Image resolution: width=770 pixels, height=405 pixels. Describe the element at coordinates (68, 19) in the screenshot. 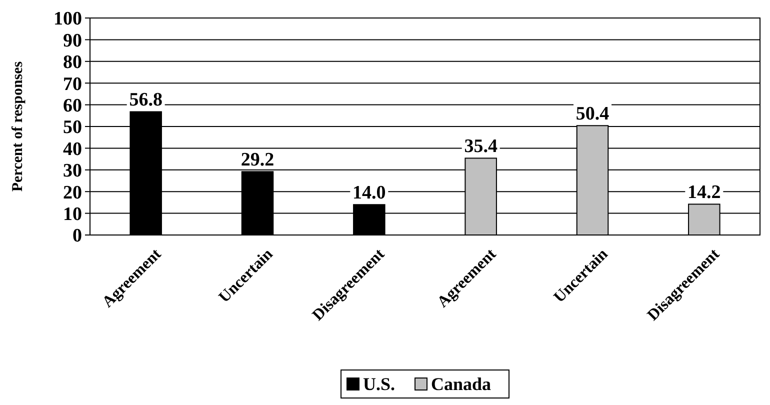

I see `y-tick-label: 100` at that location.